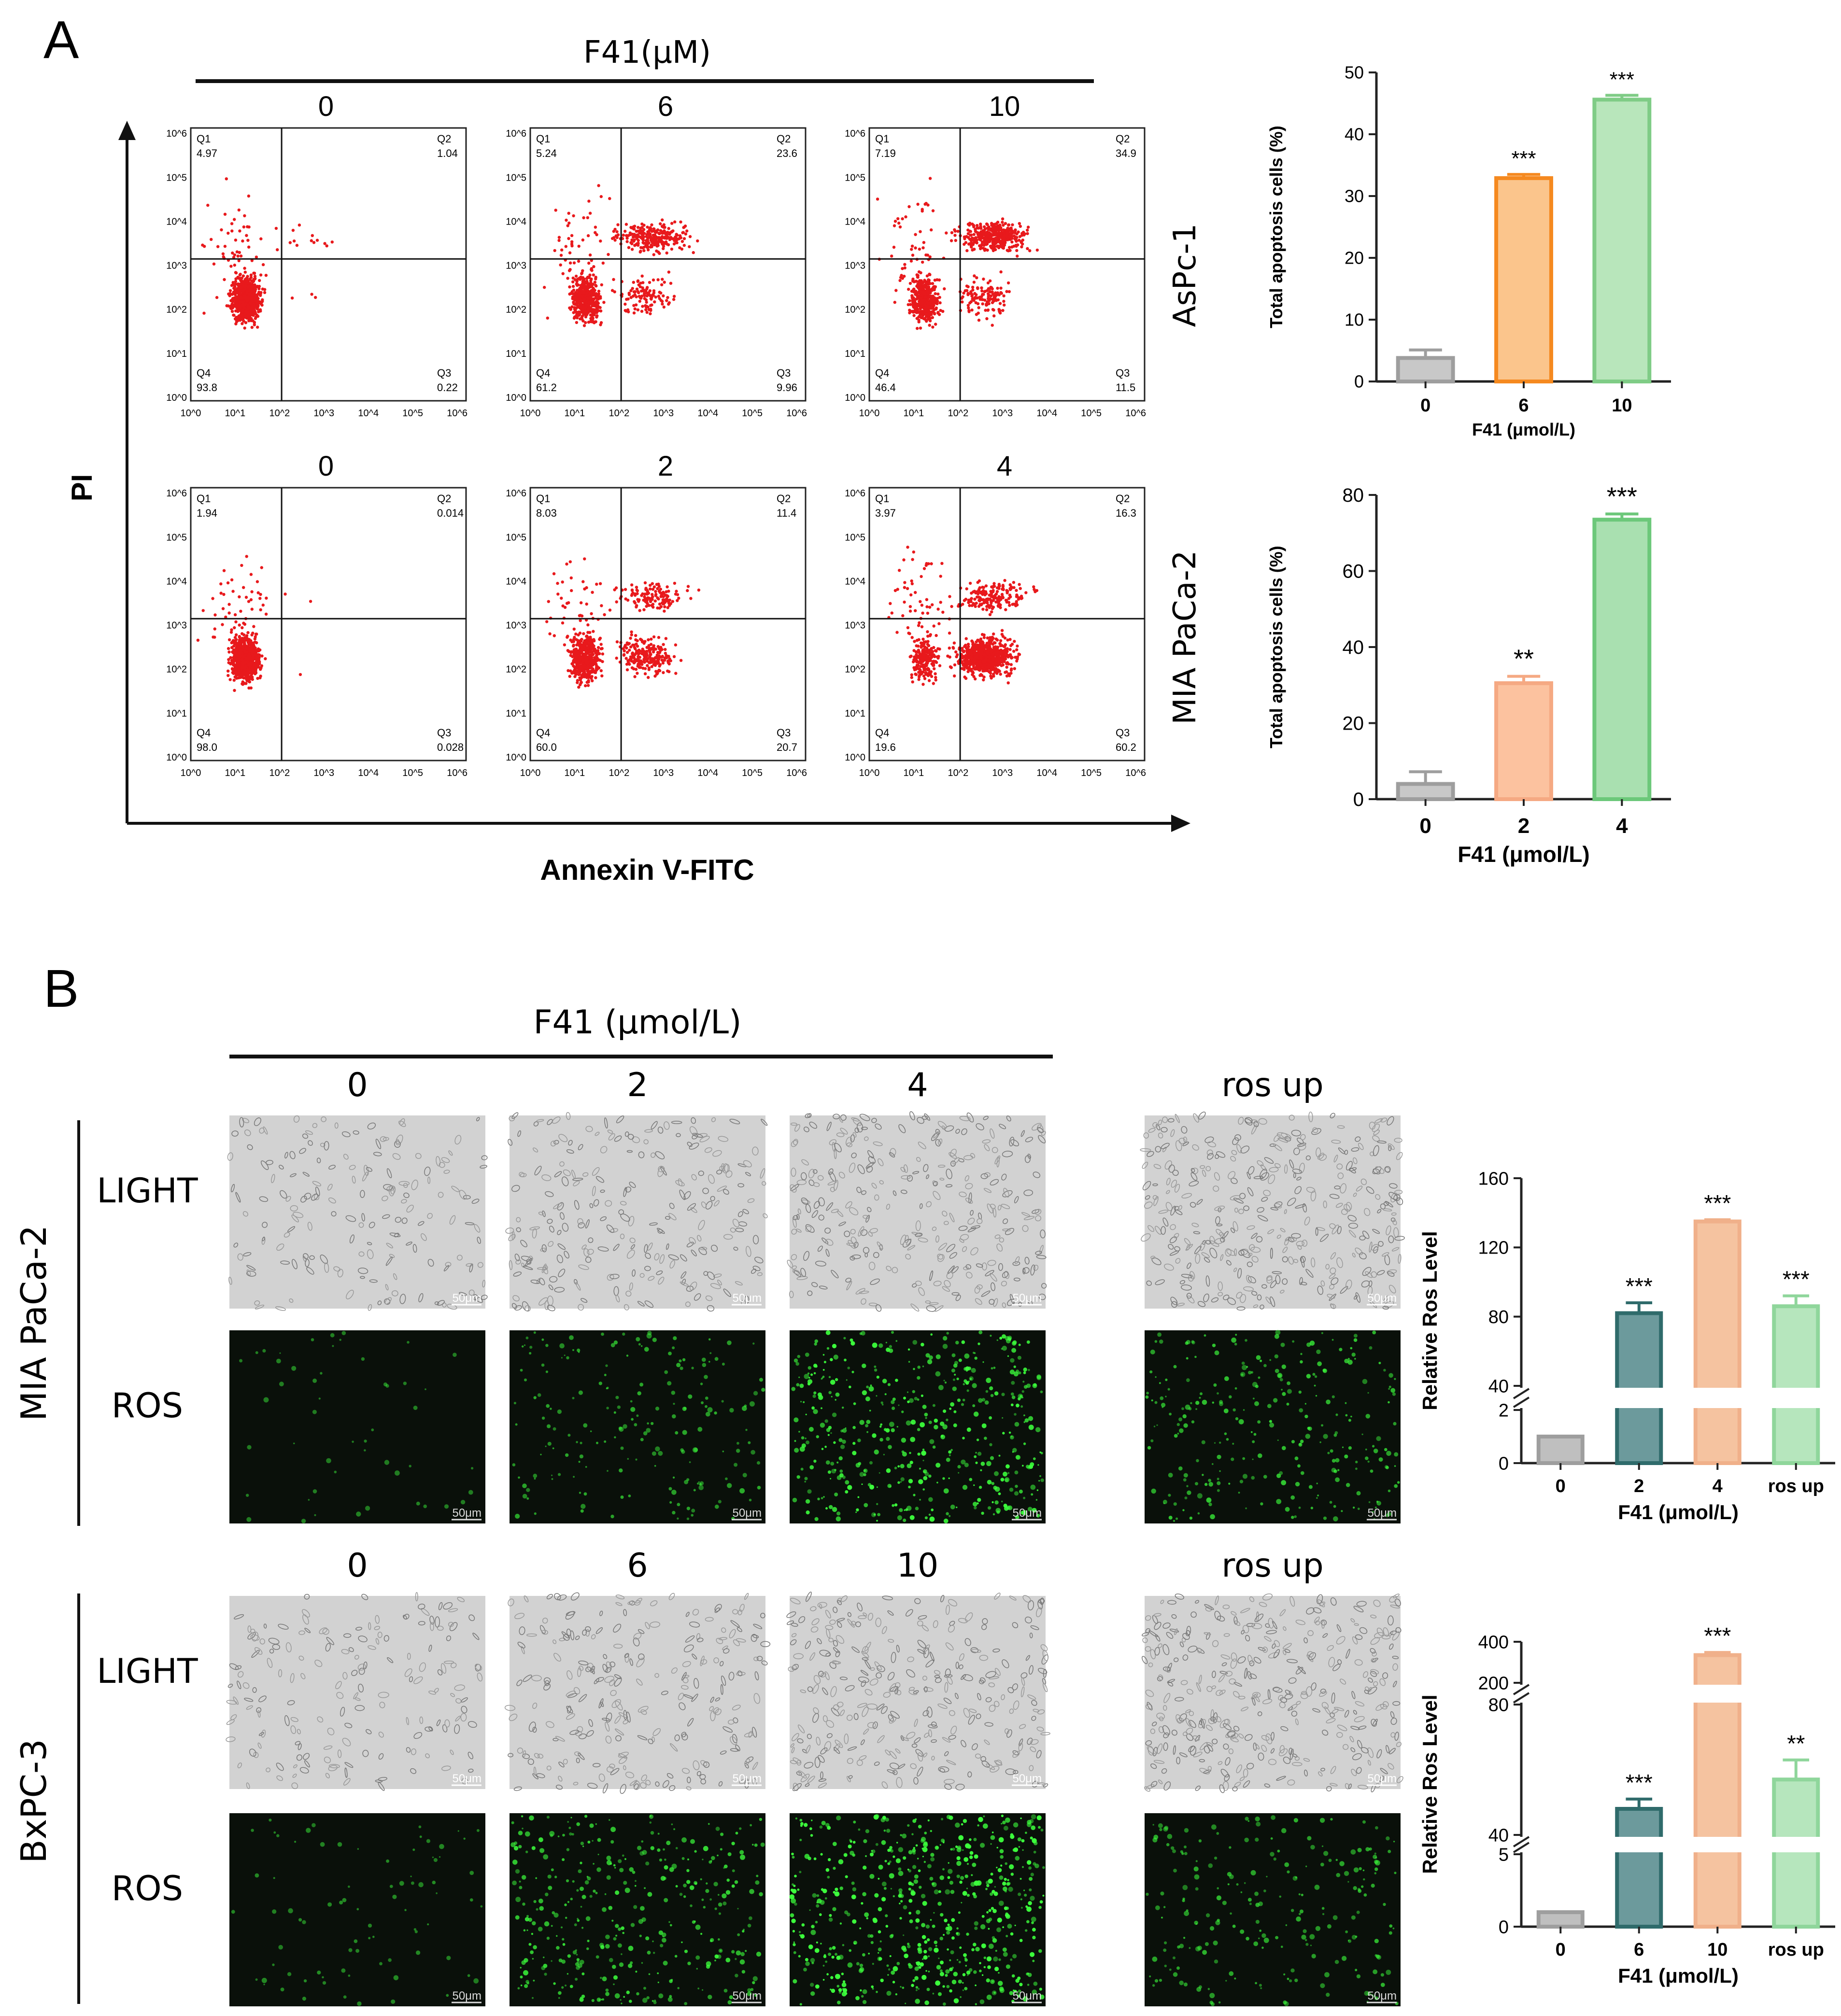  What do you see at coordinates (1678, 1512) in the screenshot?
I see `x-axis-title: F41 (μmol/L)` at bounding box center [1678, 1512].